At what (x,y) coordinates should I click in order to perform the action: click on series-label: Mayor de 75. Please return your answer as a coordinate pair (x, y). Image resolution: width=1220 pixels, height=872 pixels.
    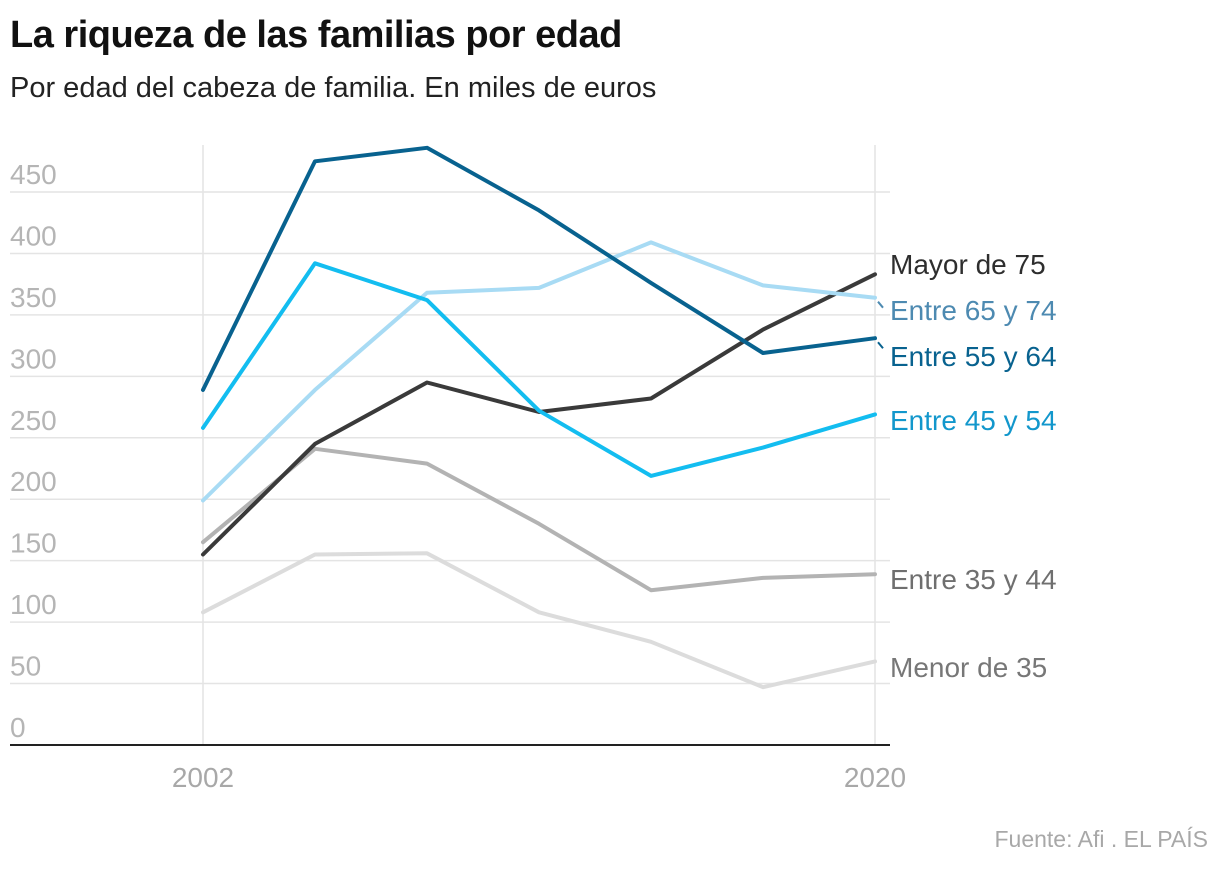
    Looking at the image, I should click on (968, 264).